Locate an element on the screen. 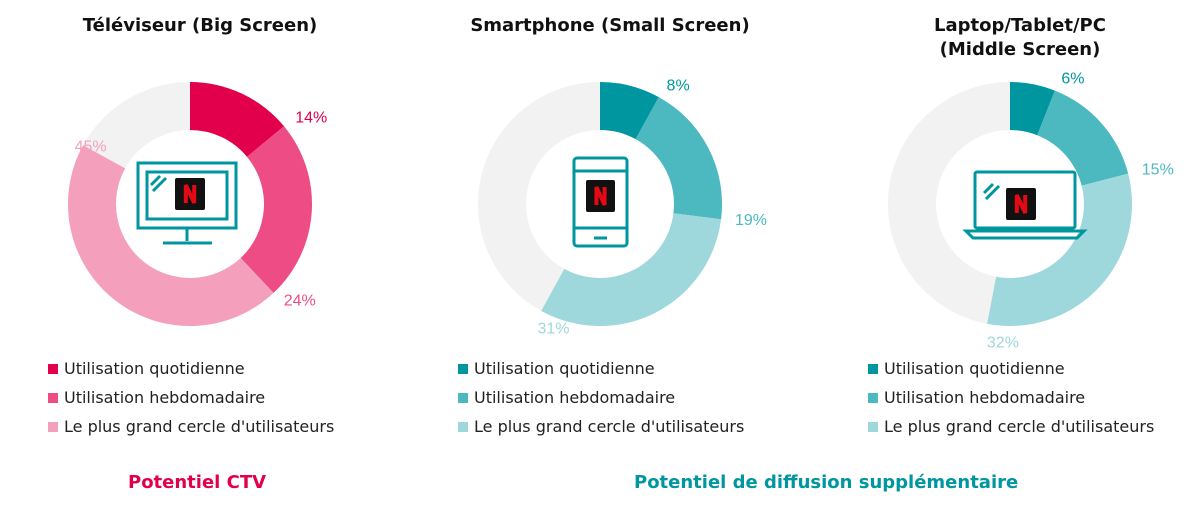  chart-title: Smartphone (Small Screen) is located at coordinates (610, 26).